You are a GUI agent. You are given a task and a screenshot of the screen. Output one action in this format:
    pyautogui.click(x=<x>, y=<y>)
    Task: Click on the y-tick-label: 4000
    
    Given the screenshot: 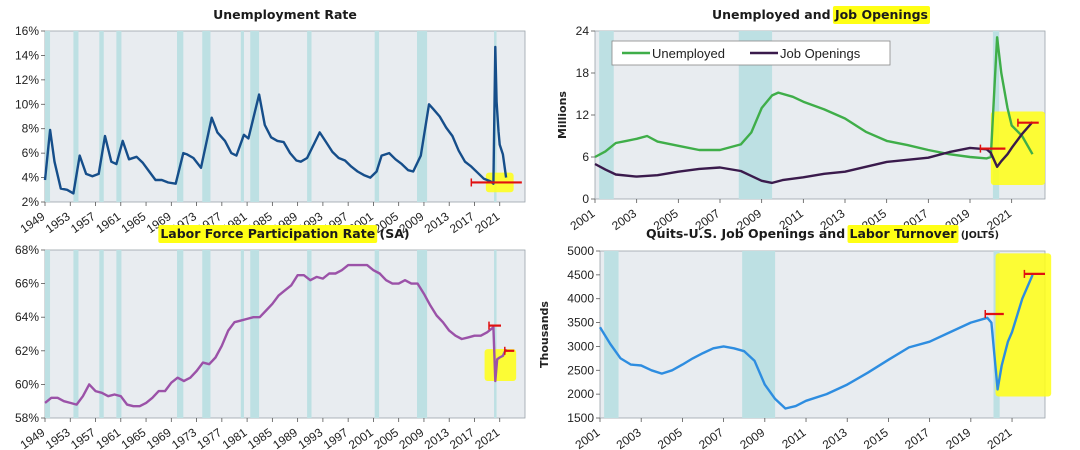 What is the action you would take?
    pyautogui.click(x=580, y=299)
    